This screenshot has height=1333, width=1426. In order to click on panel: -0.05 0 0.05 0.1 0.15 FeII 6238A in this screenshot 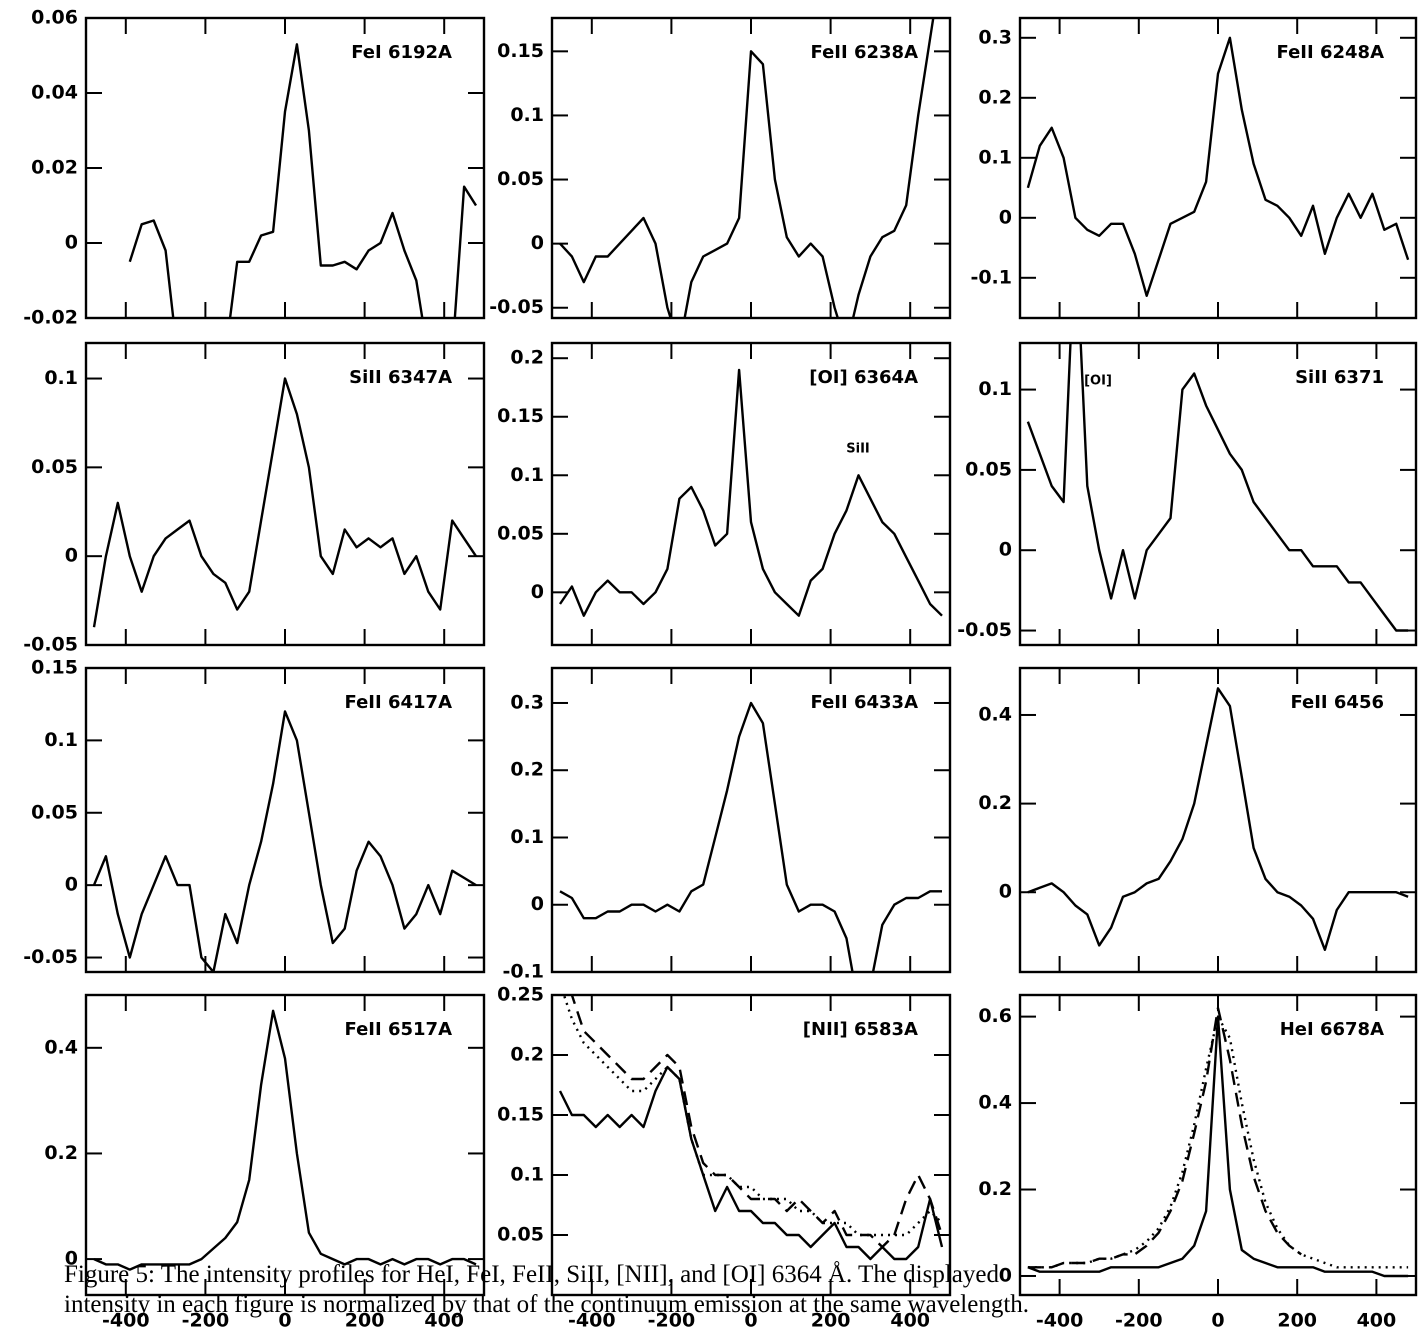, I will do `click(720, 168)`.